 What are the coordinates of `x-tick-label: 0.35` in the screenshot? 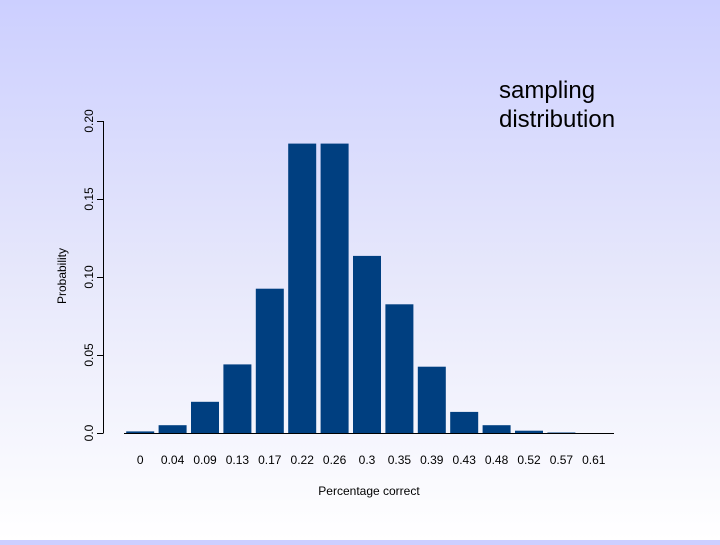 It's located at (400, 460).